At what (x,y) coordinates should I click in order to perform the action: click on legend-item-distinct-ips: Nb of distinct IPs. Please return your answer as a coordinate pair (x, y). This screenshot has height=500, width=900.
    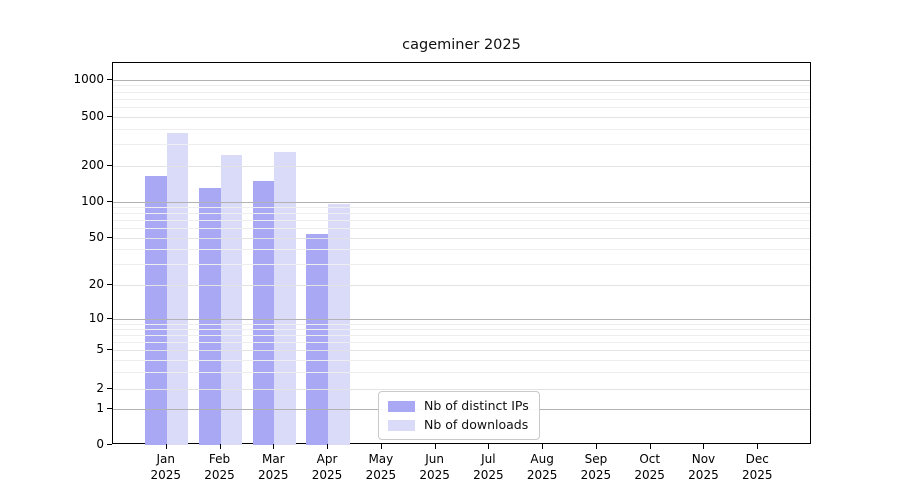
    Looking at the image, I should click on (458, 406).